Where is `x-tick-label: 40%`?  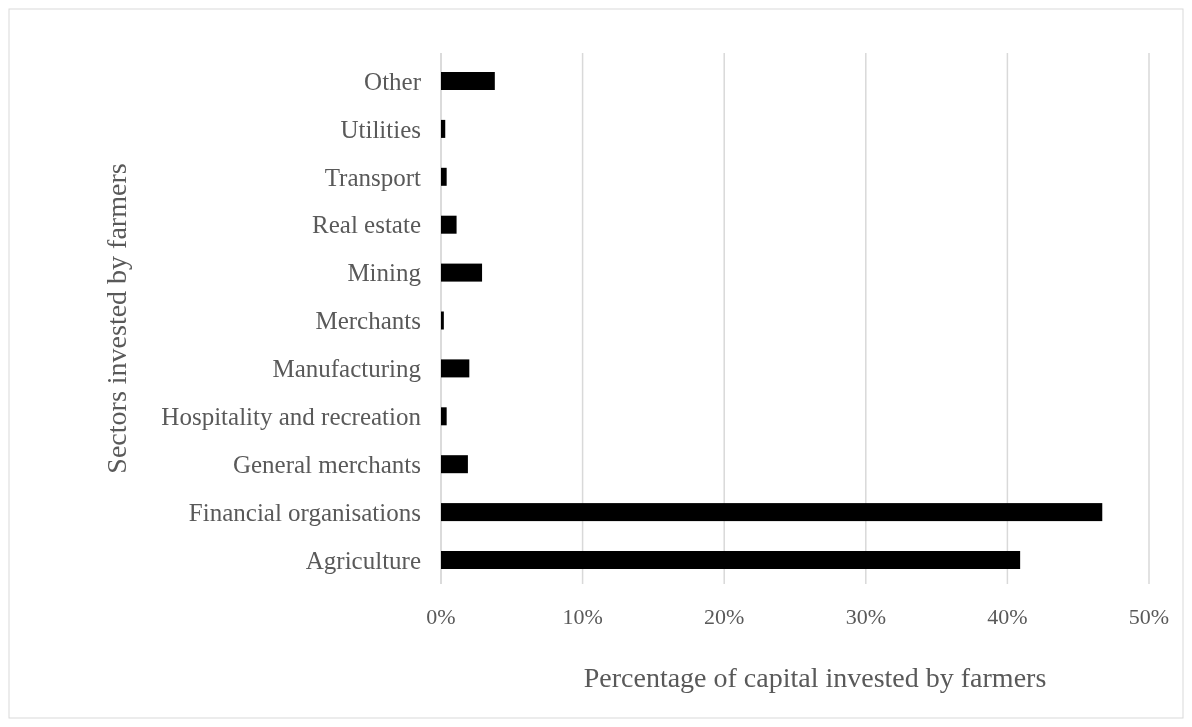 x-tick-label: 40% is located at coordinates (1007, 616).